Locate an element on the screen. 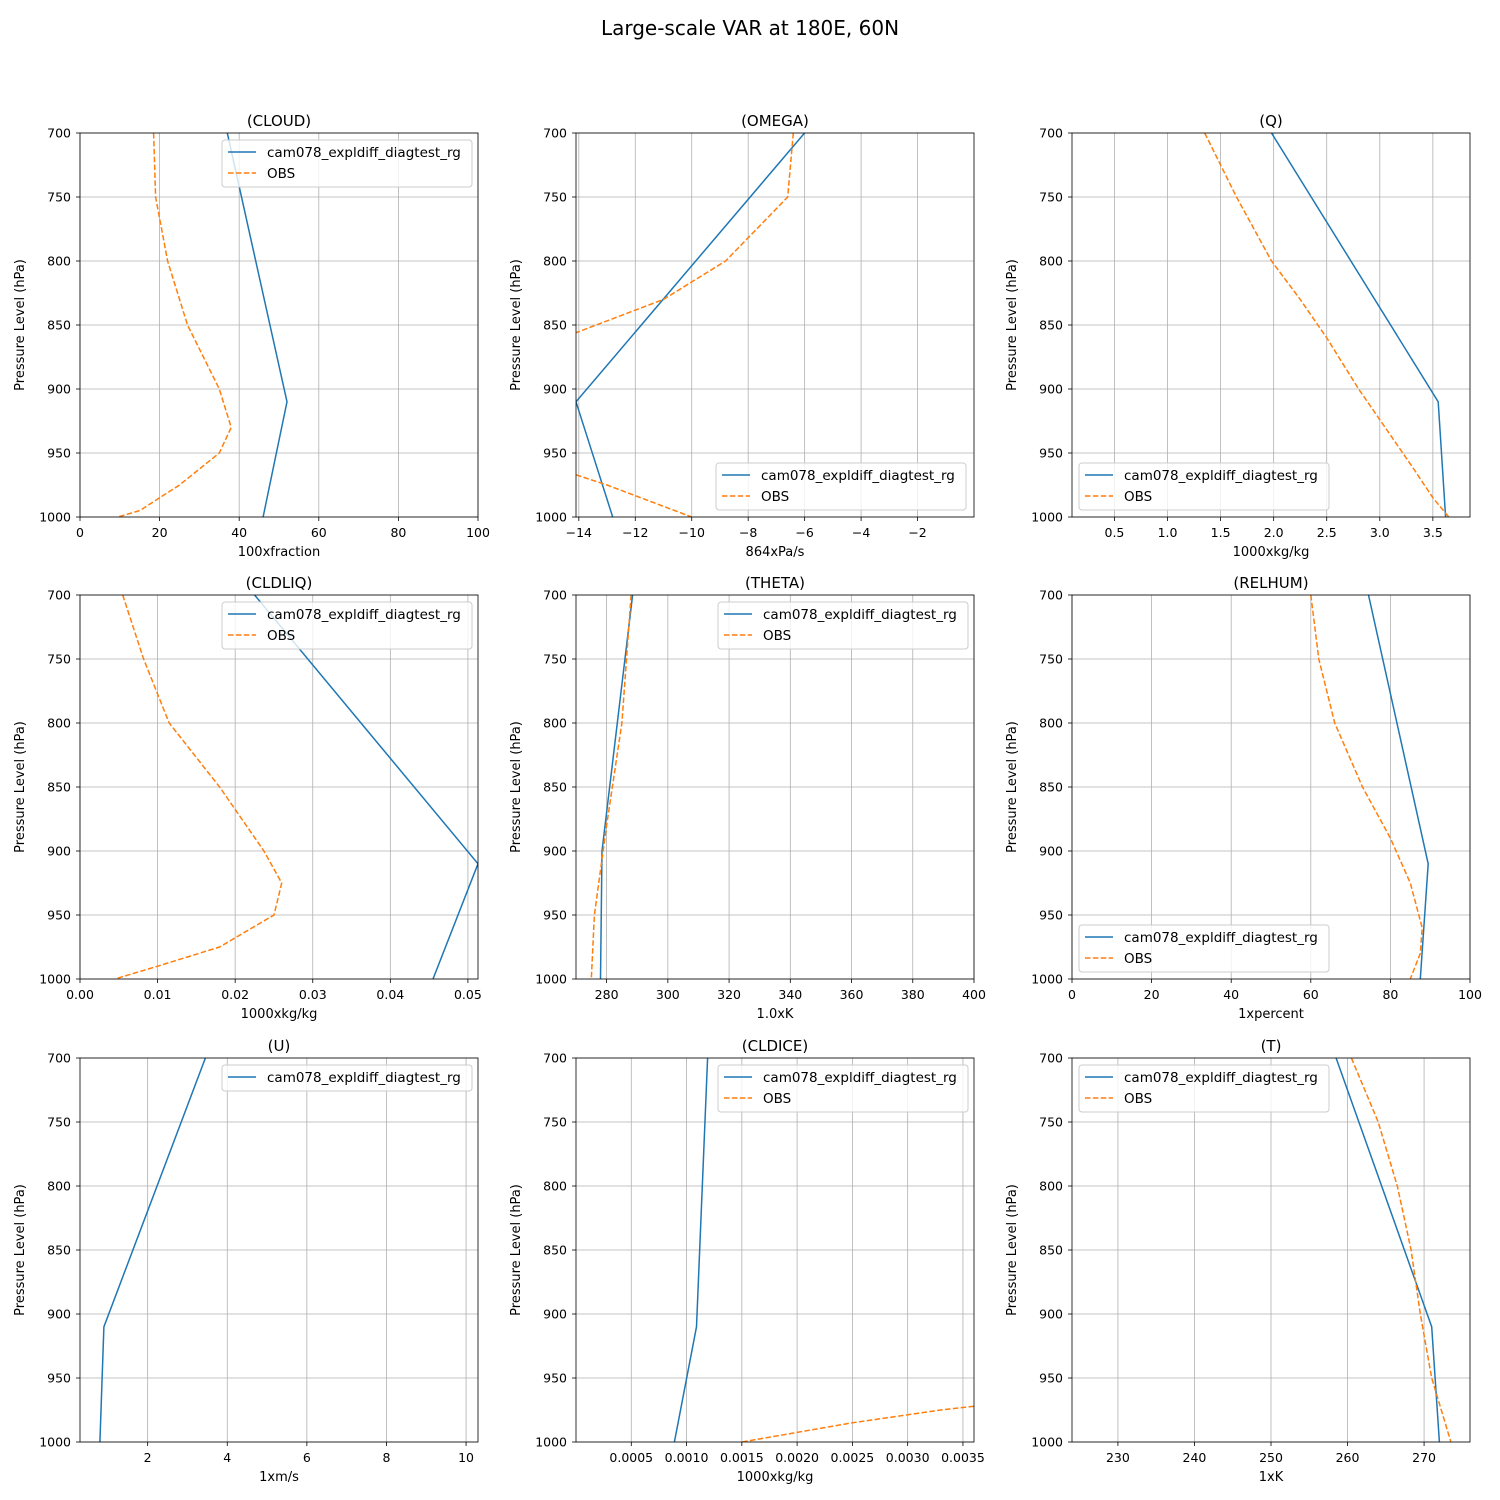  x-tick-label: 0.0005 is located at coordinates (631, 1457).